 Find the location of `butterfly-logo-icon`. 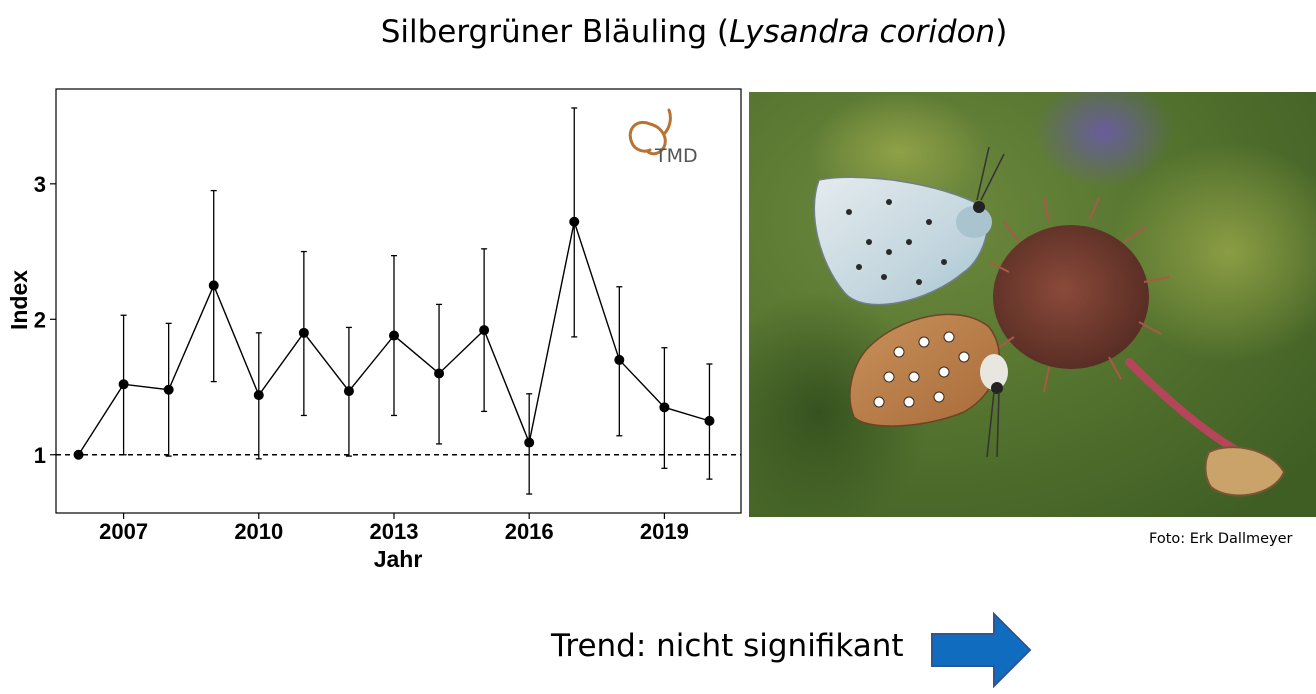

butterfly-logo-icon is located at coordinates (650, 132).